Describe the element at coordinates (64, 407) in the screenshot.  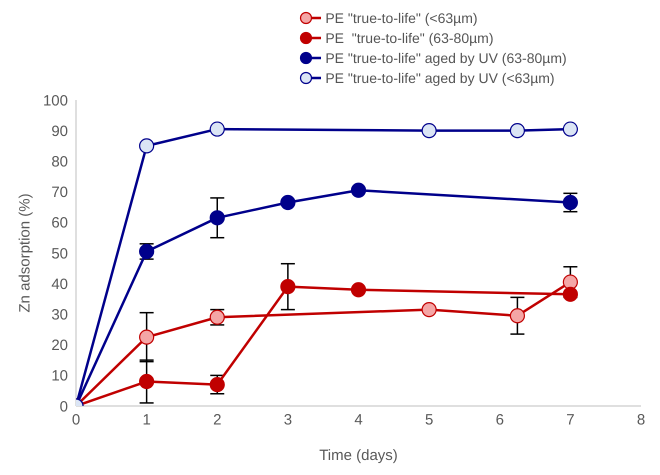
I see `y-tick-label: 0` at that location.